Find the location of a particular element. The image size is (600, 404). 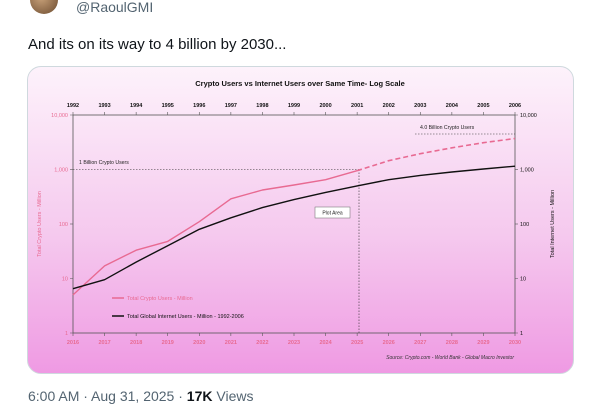

top-tick-label: 2001 is located at coordinates (357, 106).